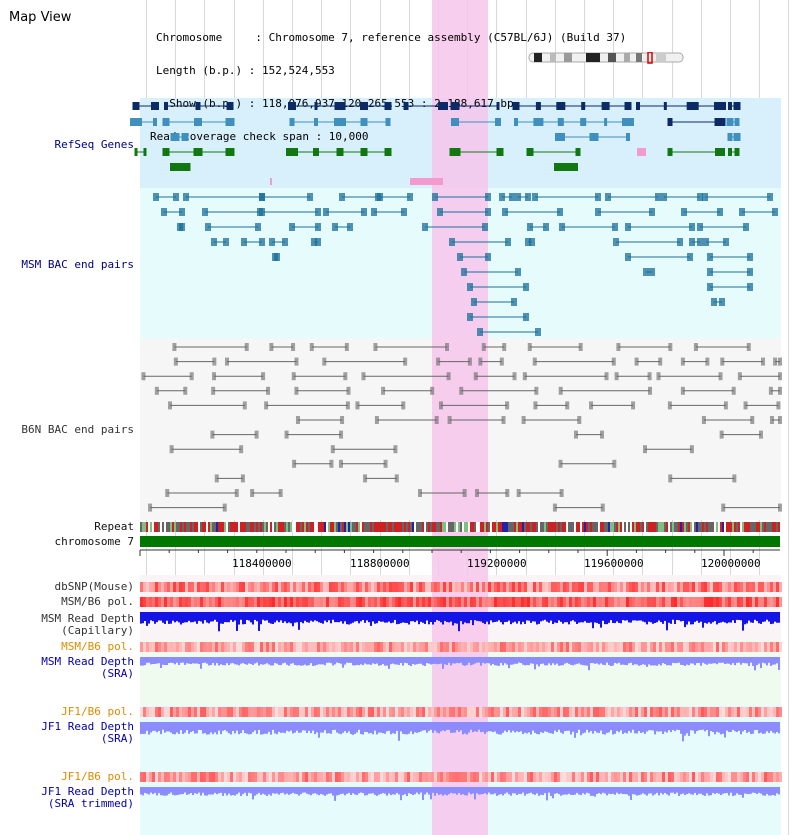 The image size is (800, 835). I want to click on selection-highlight, so click(460, 417).